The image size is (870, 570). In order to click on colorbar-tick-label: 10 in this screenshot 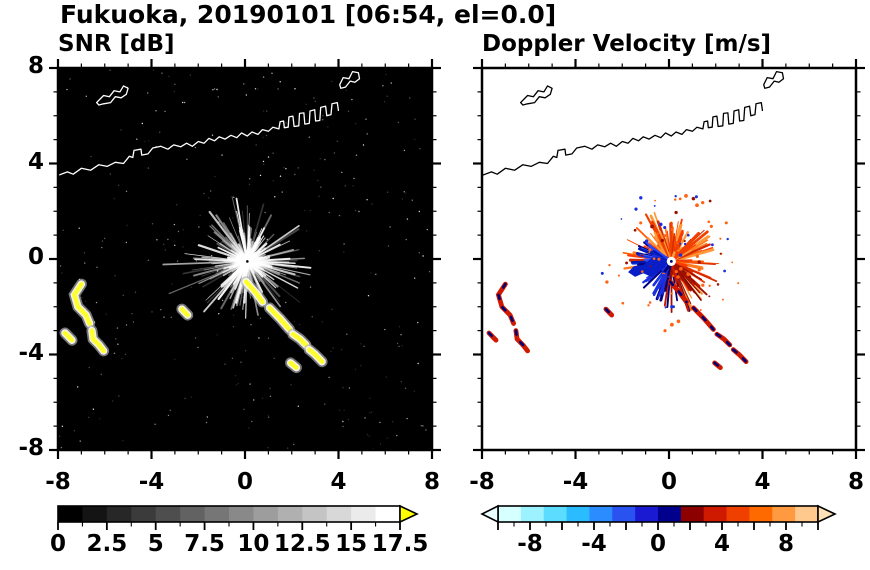, I will do `click(253, 544)`.